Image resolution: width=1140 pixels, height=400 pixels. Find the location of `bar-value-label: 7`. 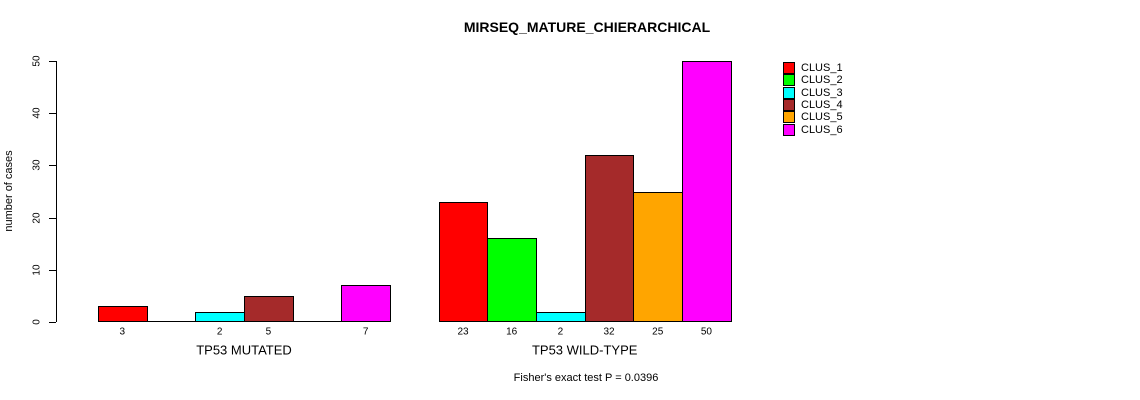

bar-value-label: 7 is located at coordinates (365, 332).